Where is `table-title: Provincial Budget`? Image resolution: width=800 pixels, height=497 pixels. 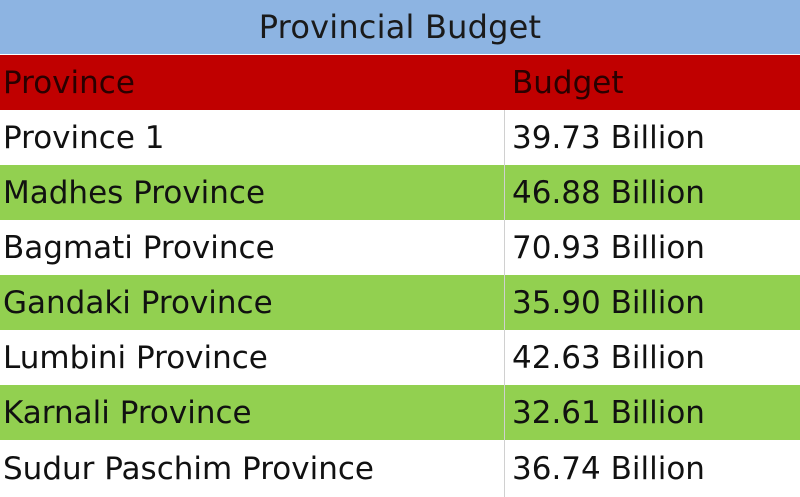
table-title: Provincial Budget is located at coordinates (400, 27).